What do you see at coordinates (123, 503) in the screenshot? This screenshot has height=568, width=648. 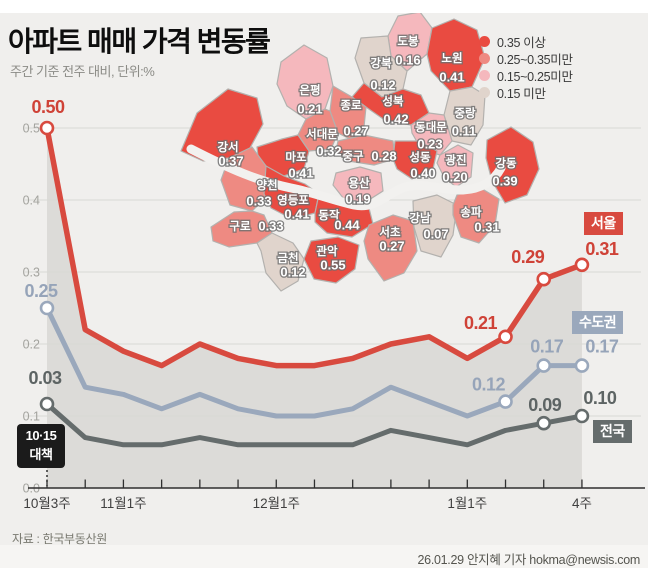 I see `x-axis-label: 11월1주` at bounding box center [123, 503].